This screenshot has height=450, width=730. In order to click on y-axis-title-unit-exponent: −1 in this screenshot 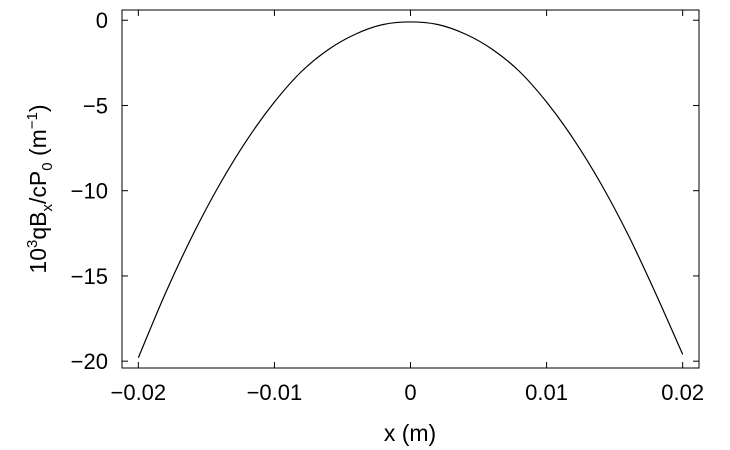, I will do `click(32, 120)`.